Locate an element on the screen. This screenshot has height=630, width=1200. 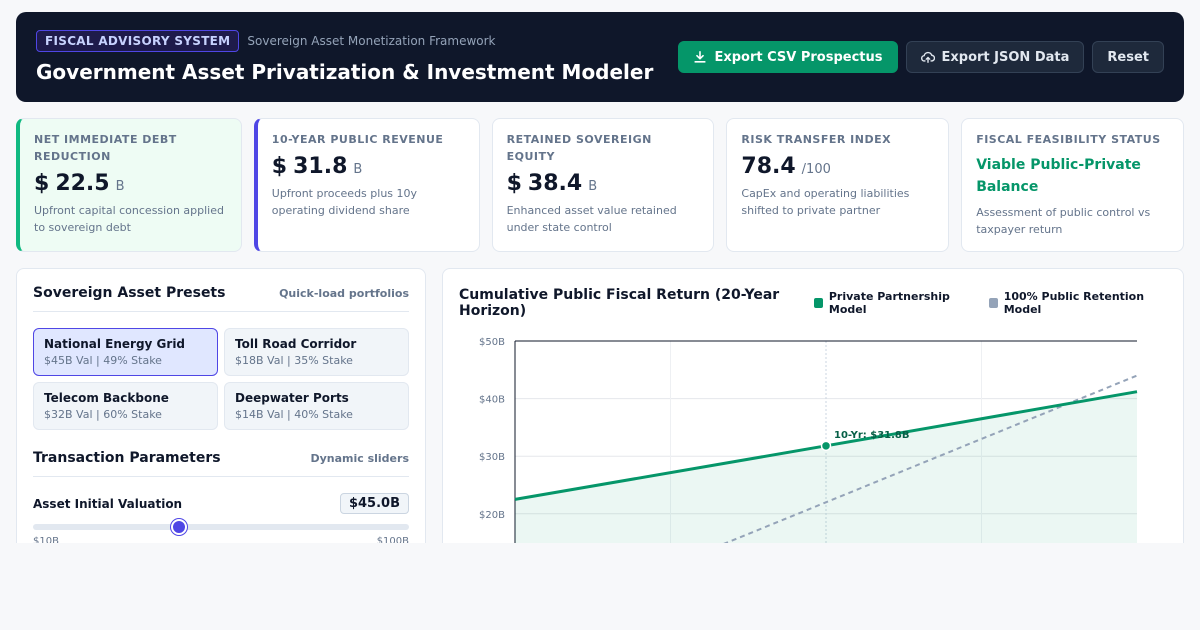
kpi-value-row: 78.4 /100 is located at coordinates (837, 166).